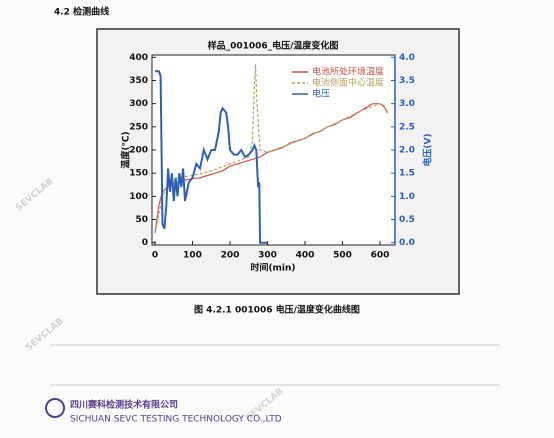 Image resolution: width=554 pixels, height=438 pixels. What do you see at coordinates (407, 127) in the screenshot?
I see `y2-tick-label: 2.5` at bounding box center [407, 127].